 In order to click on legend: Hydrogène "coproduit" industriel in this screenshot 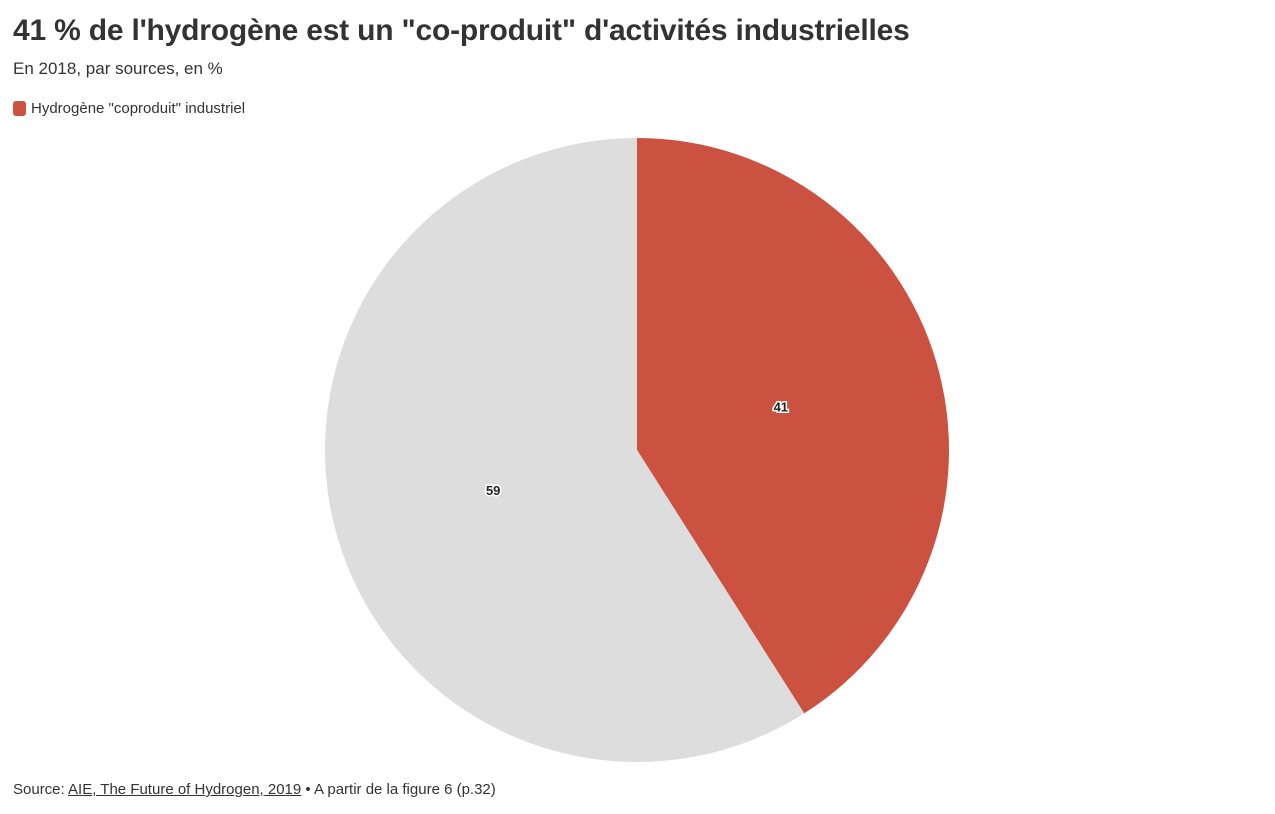, I will do `click(129, 108)`.